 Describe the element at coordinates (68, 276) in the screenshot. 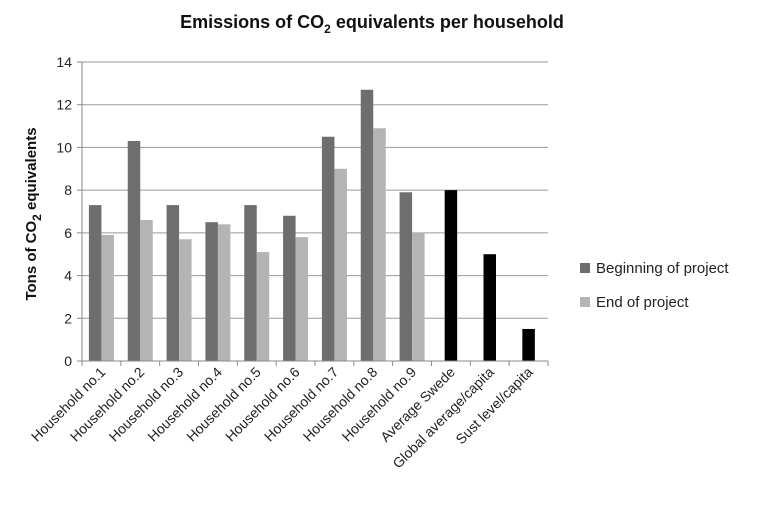

I see `y-tick-label: 4` at that location.